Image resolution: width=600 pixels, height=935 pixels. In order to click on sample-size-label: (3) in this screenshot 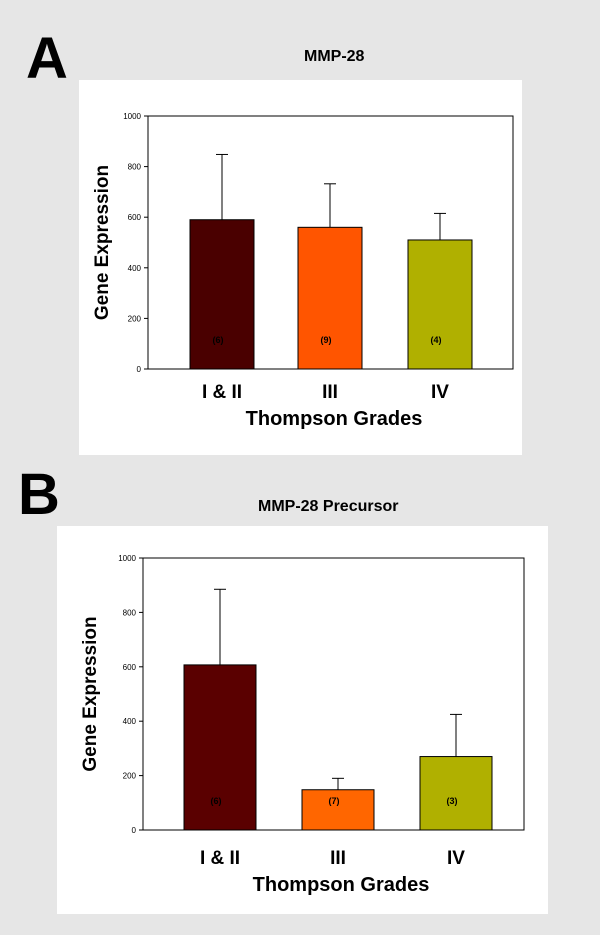, I will do `click(452, 801)`.